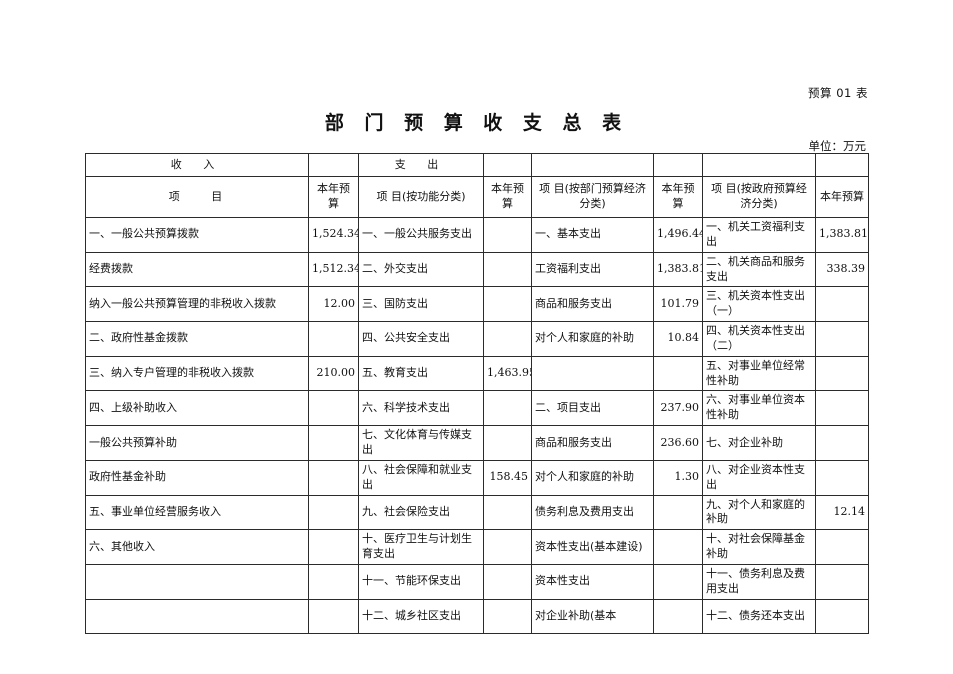 This screenshot has width=953, height=674. What do you see at coordinates (197, 339) in the screenshot?
I see `cell-income-item: 二、政府性基金拨款` at bounding box center [197, 339].